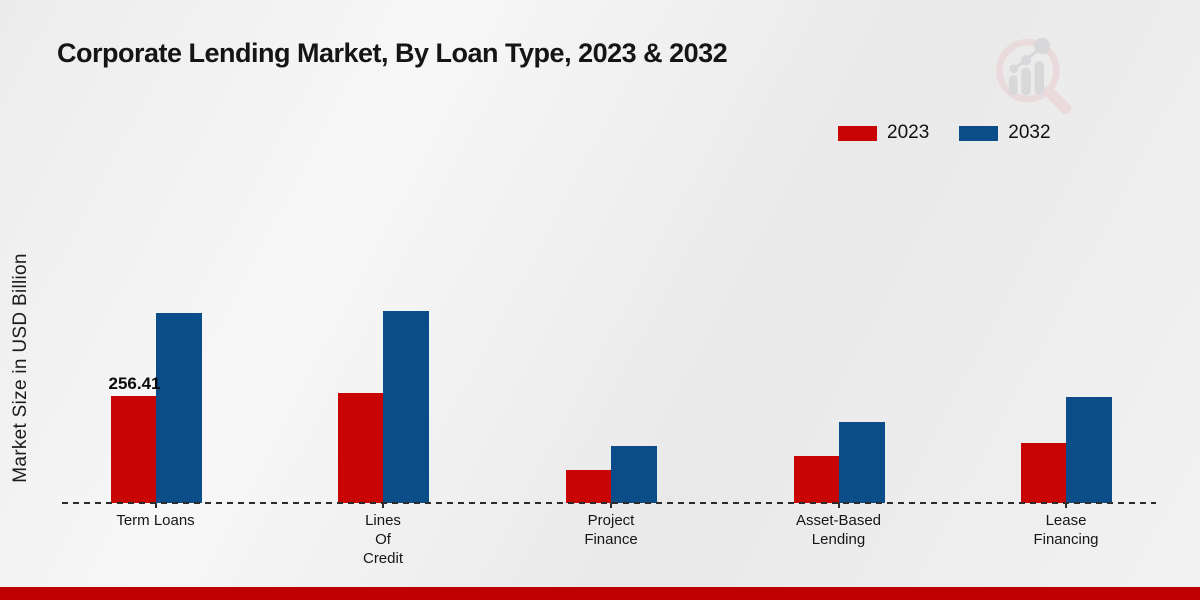  What do you see at coordinates (20, 368) in the screenshot?
I see `y-axis-label: Market Size in USD Billion` at bounding box center [20, 368].